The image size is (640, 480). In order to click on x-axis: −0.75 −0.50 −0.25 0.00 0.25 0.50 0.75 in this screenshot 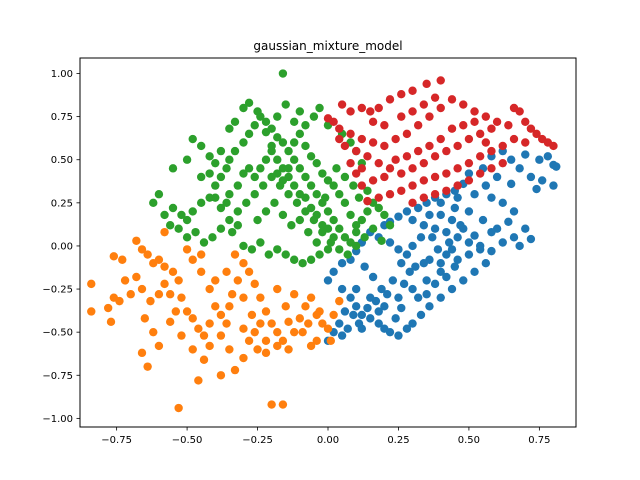, I will do `click(325, 436)`.